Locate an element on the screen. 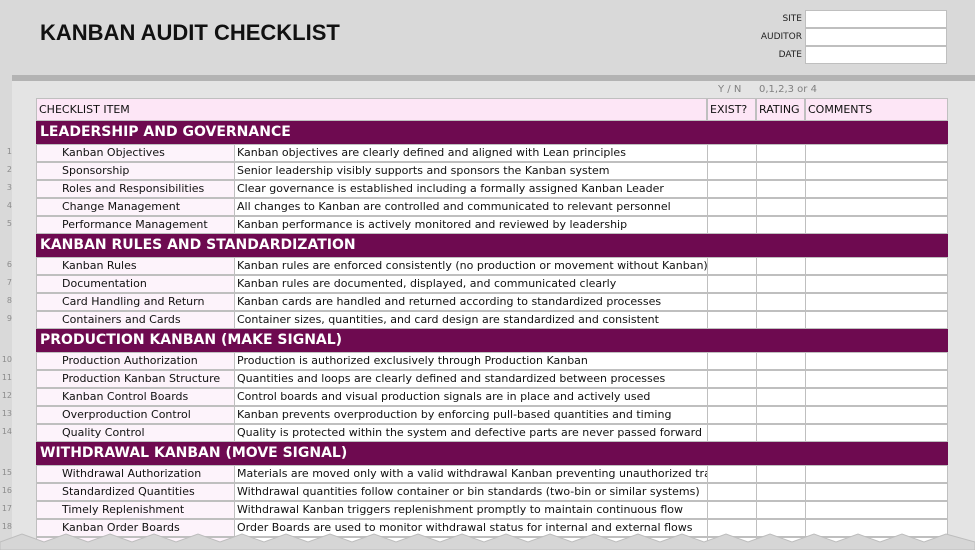 This screenshot has height=550, width=975. row-number: 12 is located at coordinates (6, 395).